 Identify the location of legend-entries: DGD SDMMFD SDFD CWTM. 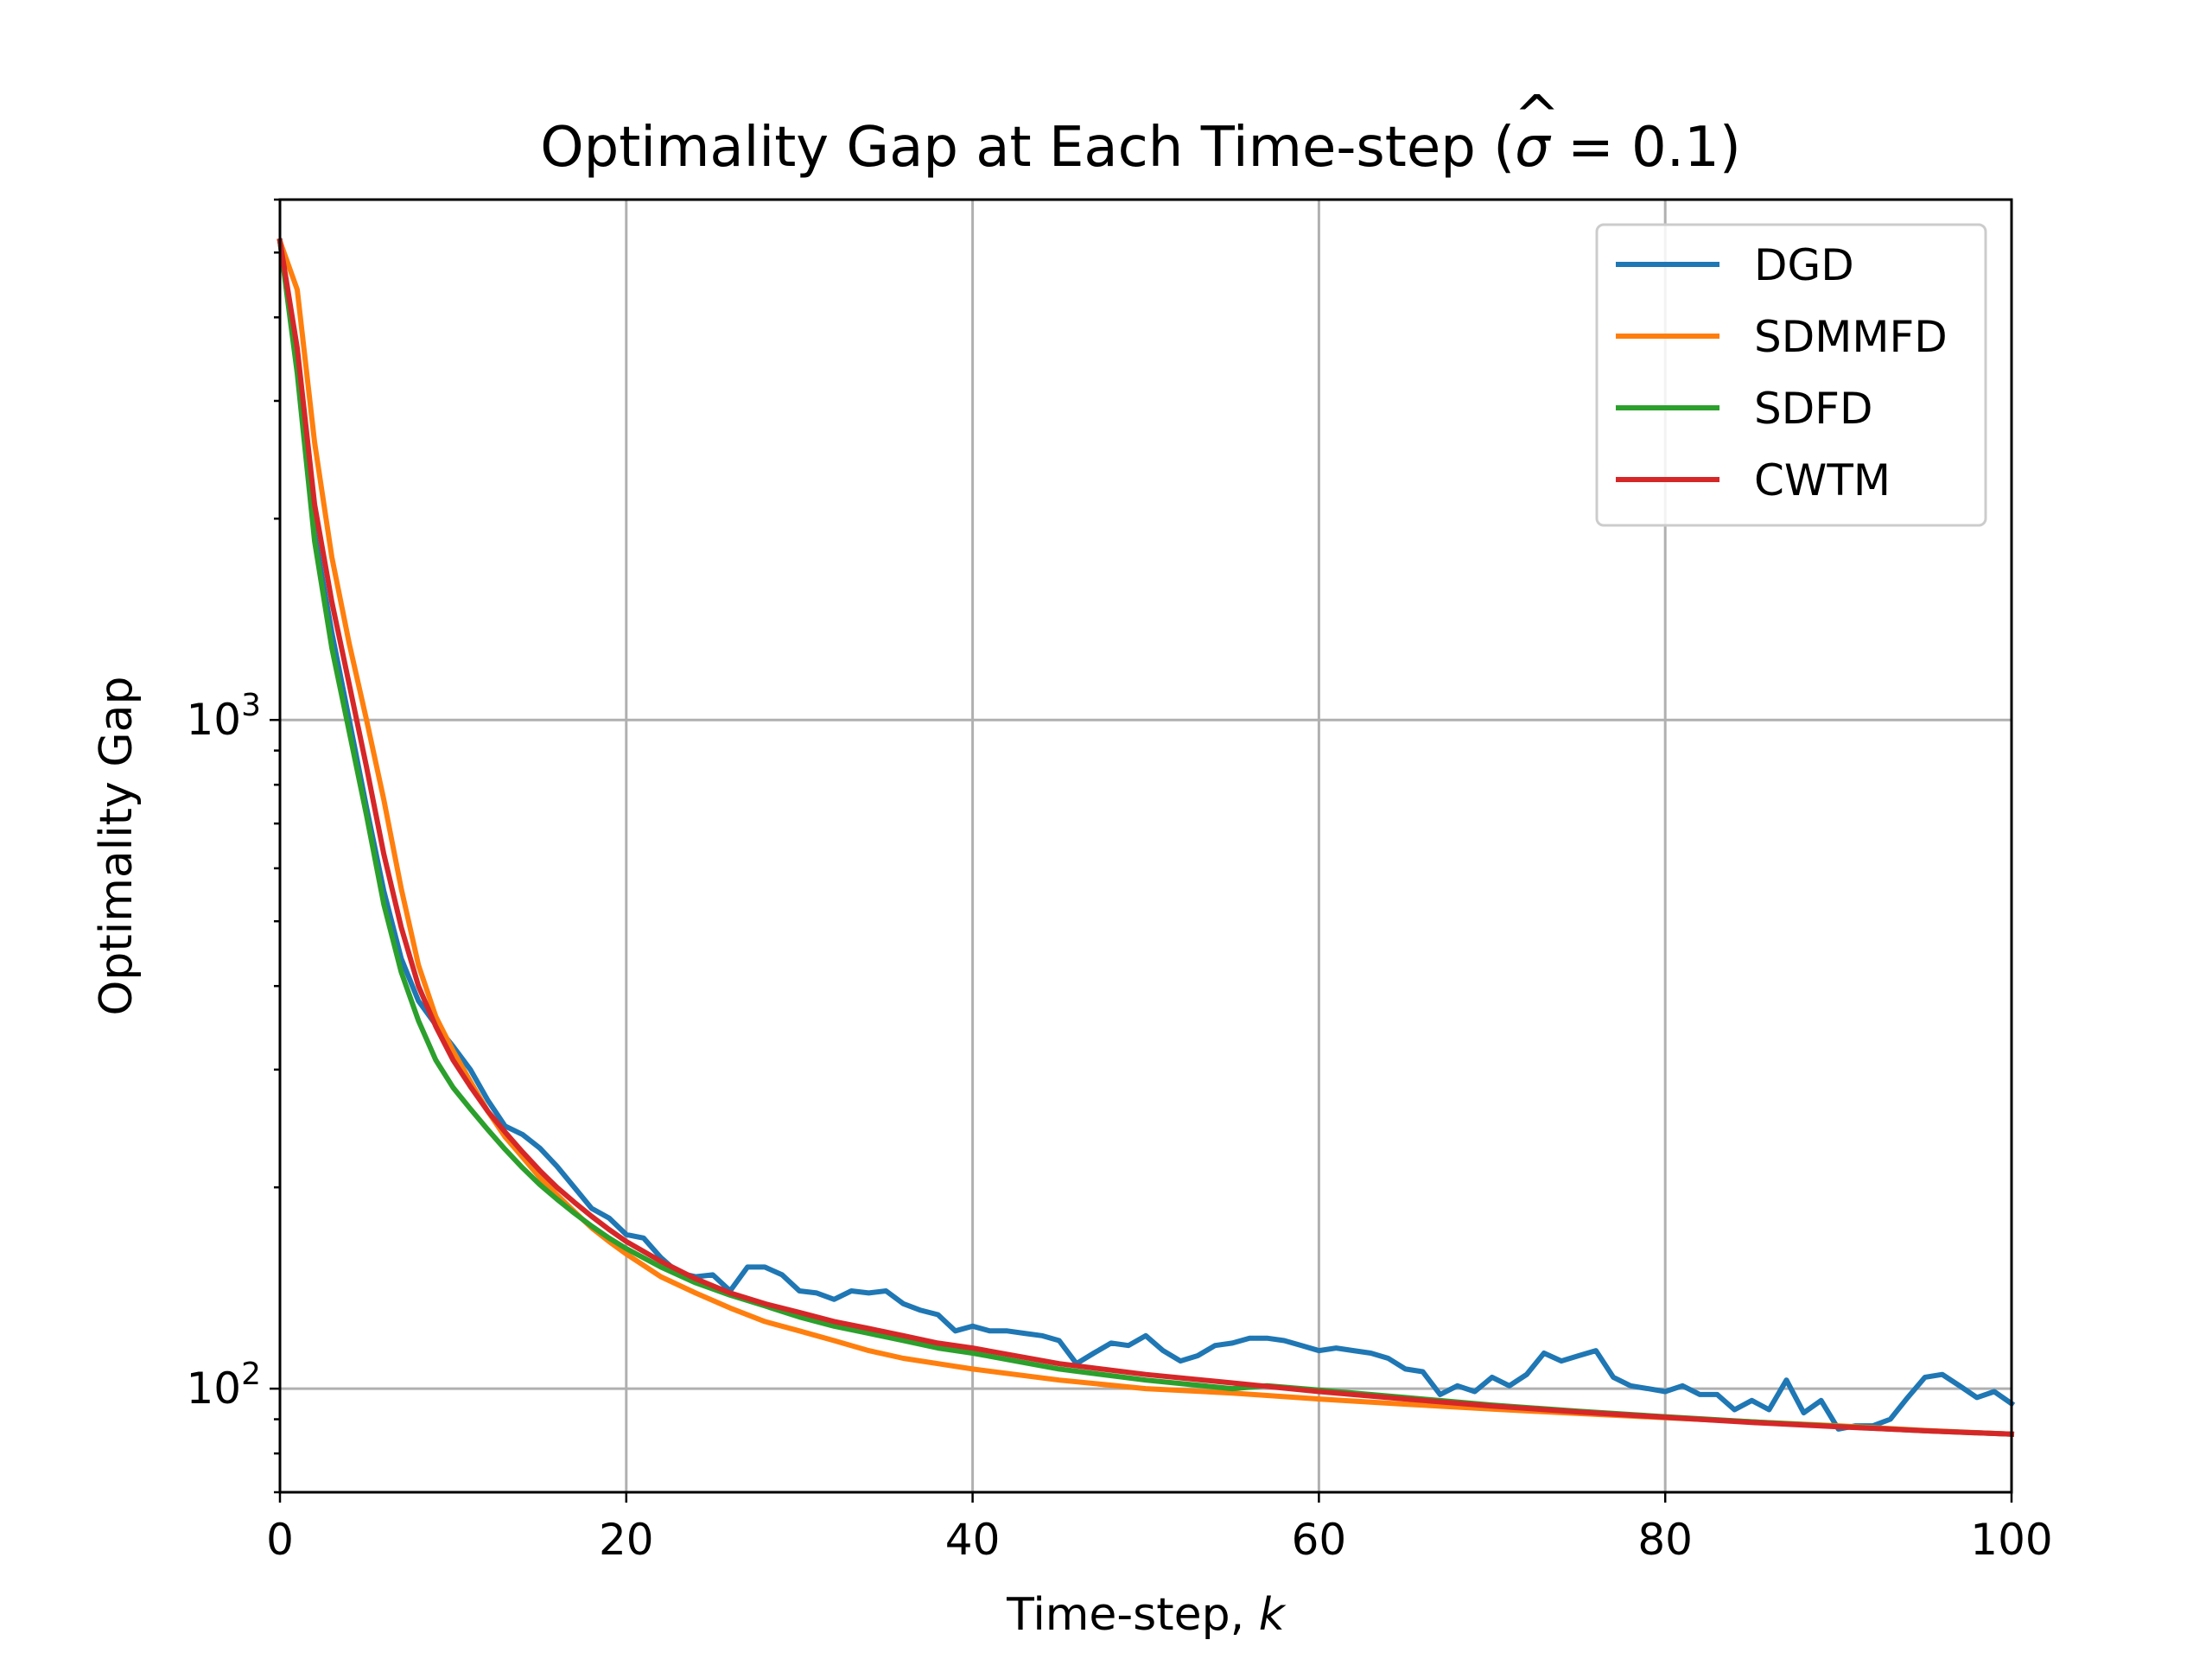
(1782, 372).